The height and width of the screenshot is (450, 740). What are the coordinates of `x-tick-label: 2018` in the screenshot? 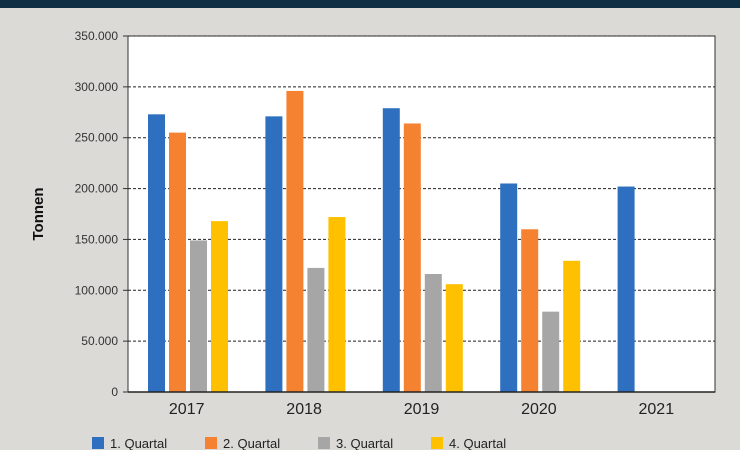 It's located at (304, 409).